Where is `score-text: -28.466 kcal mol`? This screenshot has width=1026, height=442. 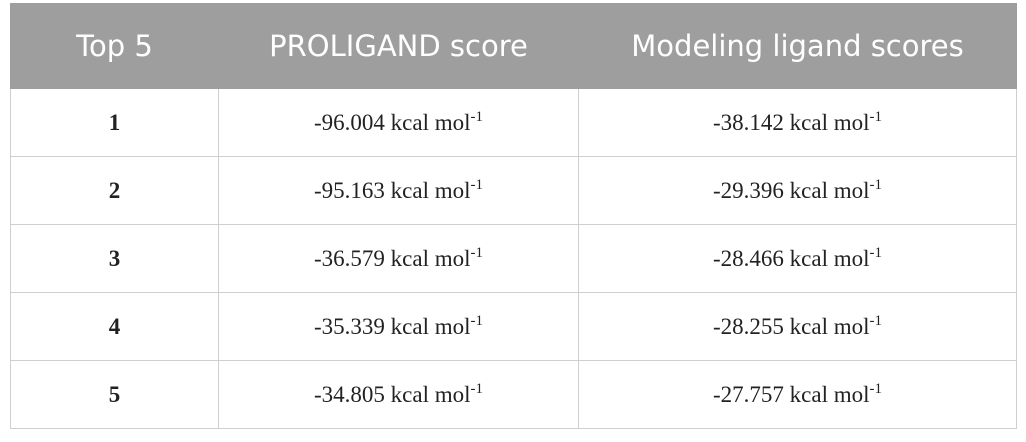 score-text: -28.466 kcal mol is located at coordinates (791, 258).